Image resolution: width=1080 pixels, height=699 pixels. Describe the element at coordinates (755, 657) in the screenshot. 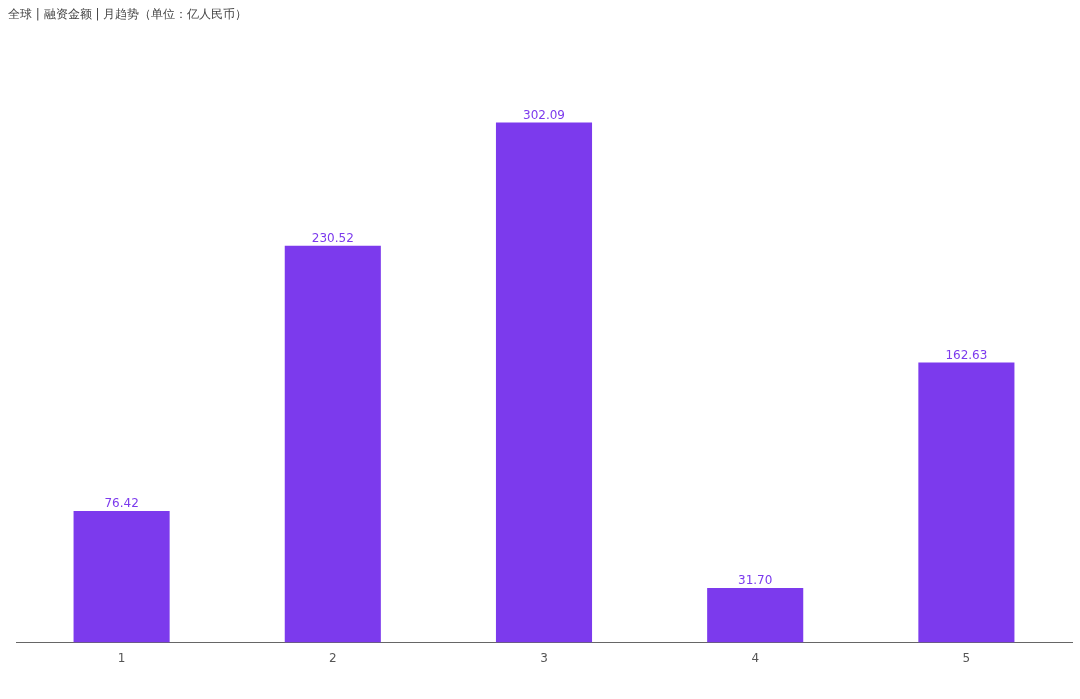

I see `x-tick-label: 4` at that location.